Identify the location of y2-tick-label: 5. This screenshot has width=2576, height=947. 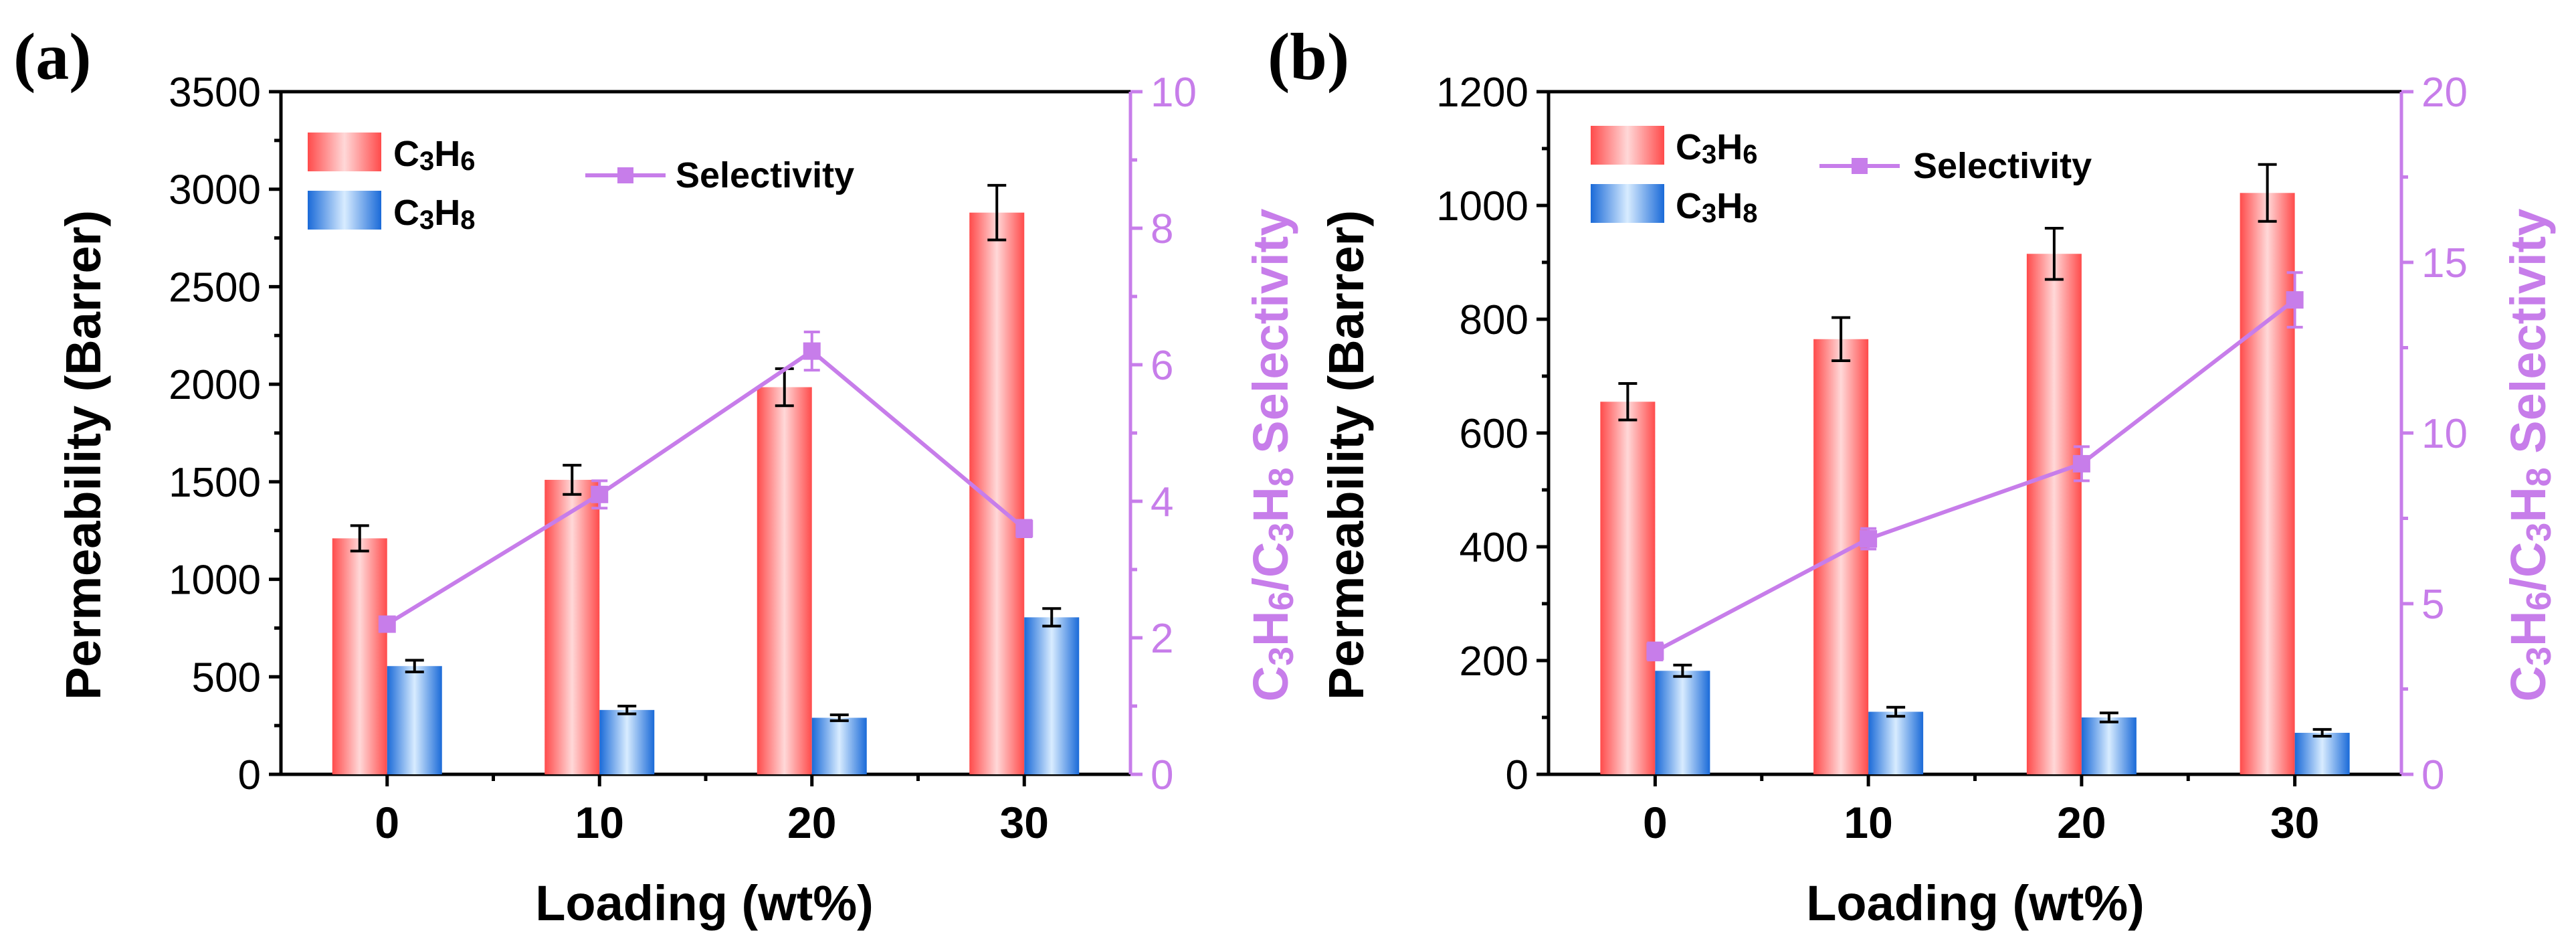
(2432, 605).